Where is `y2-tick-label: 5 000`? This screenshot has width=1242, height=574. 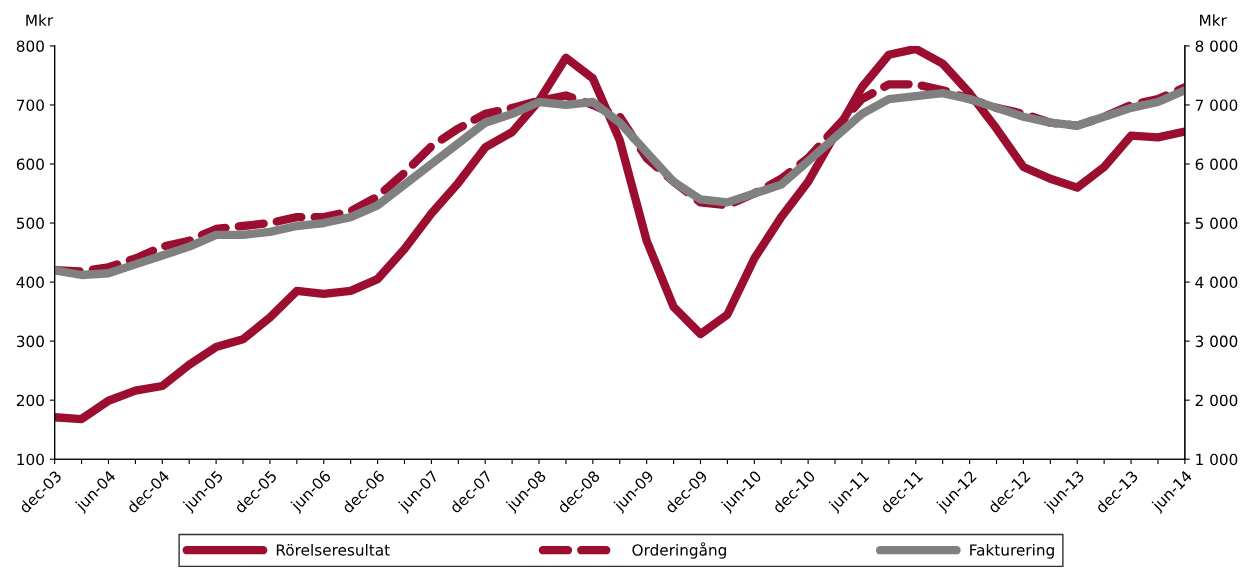
y2-tick-label: 5 000 is located at coordinates (1216, 223).